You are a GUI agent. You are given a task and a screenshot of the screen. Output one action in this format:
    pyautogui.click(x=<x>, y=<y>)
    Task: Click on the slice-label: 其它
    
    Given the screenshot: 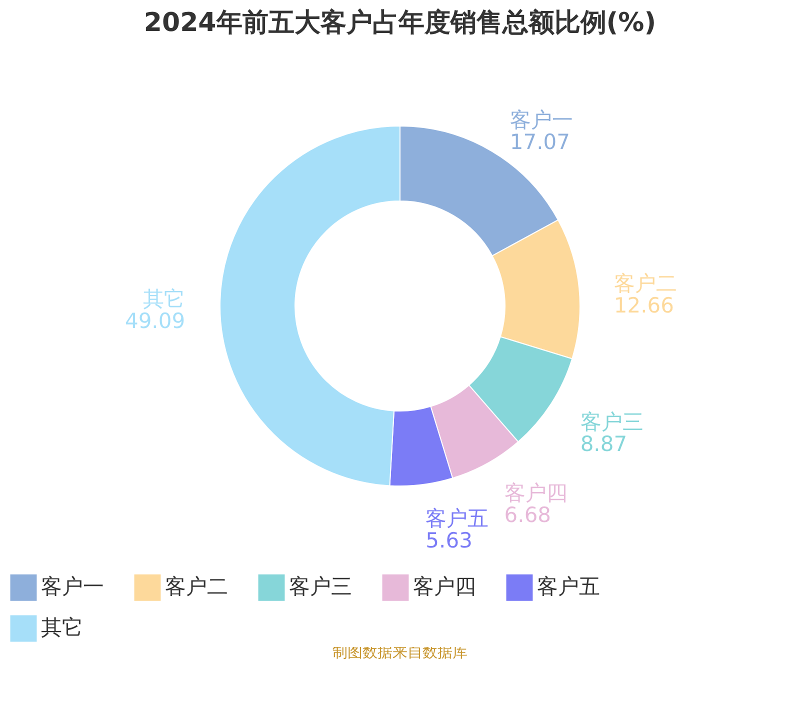 What is the action you would take?
    pyautogui.click(x=164, y=298)
    